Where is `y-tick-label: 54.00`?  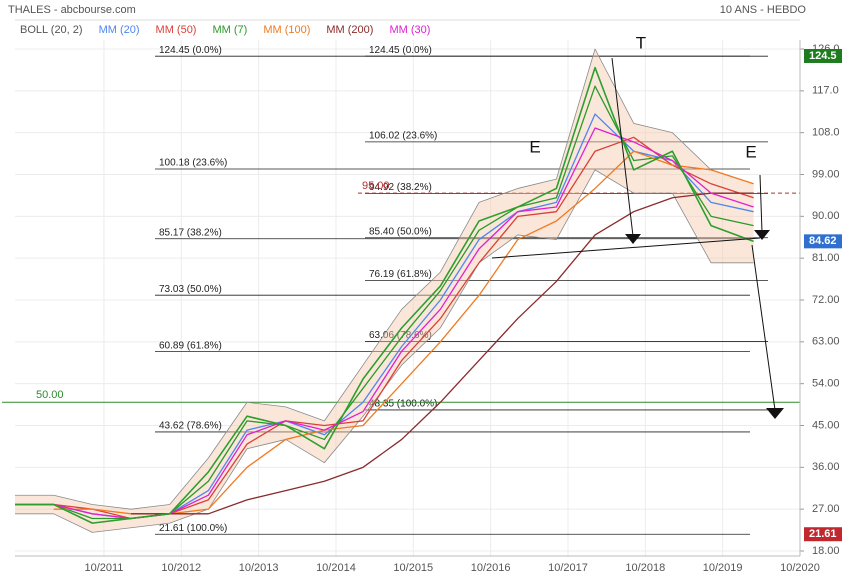
y-tick-label: 54.00 is located at coordinates (826, 384).